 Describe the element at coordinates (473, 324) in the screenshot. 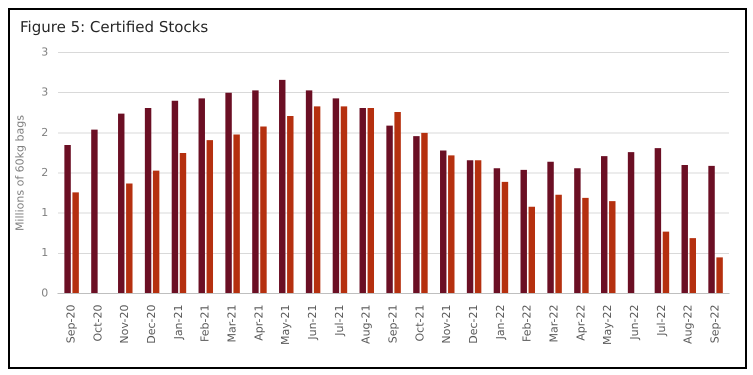

I see `x-tick-label: Dec-21` at that location.